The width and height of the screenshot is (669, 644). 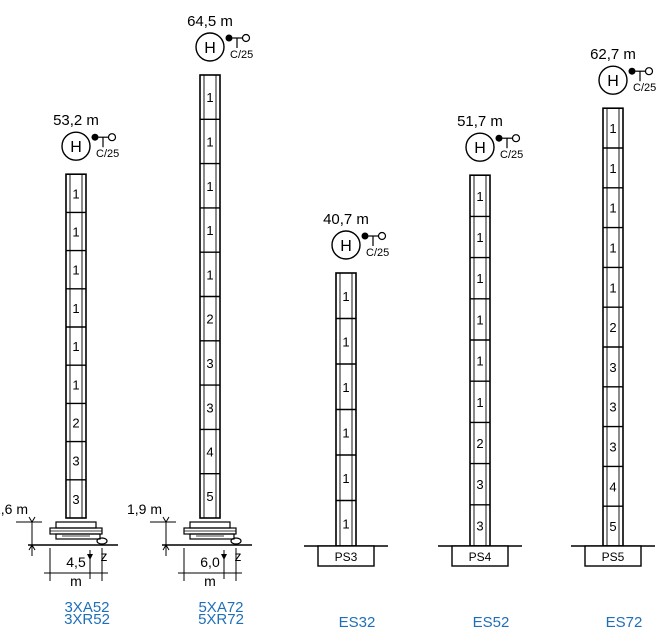 I want to click on height-label: 40,7 m, so click(x=346, y=219).